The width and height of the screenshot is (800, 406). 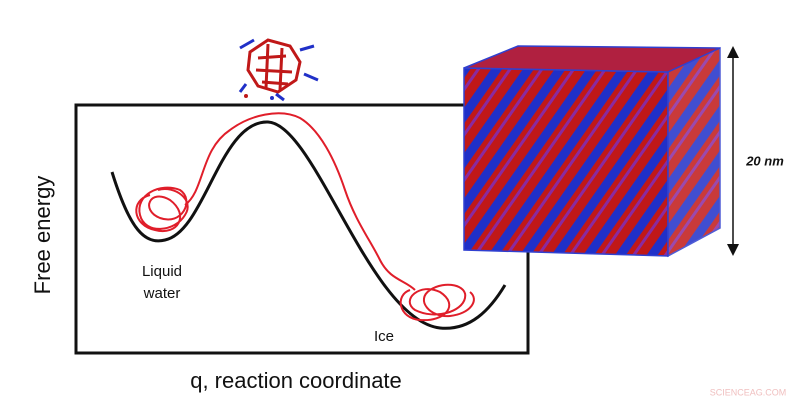 I want to click on state-label: Ice, so click(x=384, y=336).